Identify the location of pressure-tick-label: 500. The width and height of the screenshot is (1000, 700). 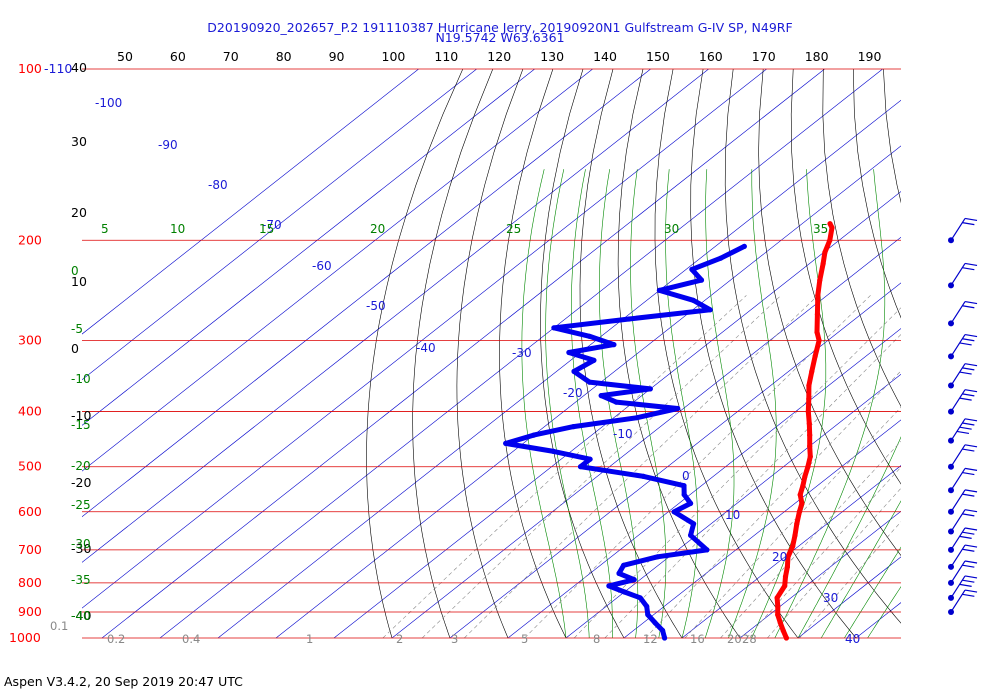
(30, 466).